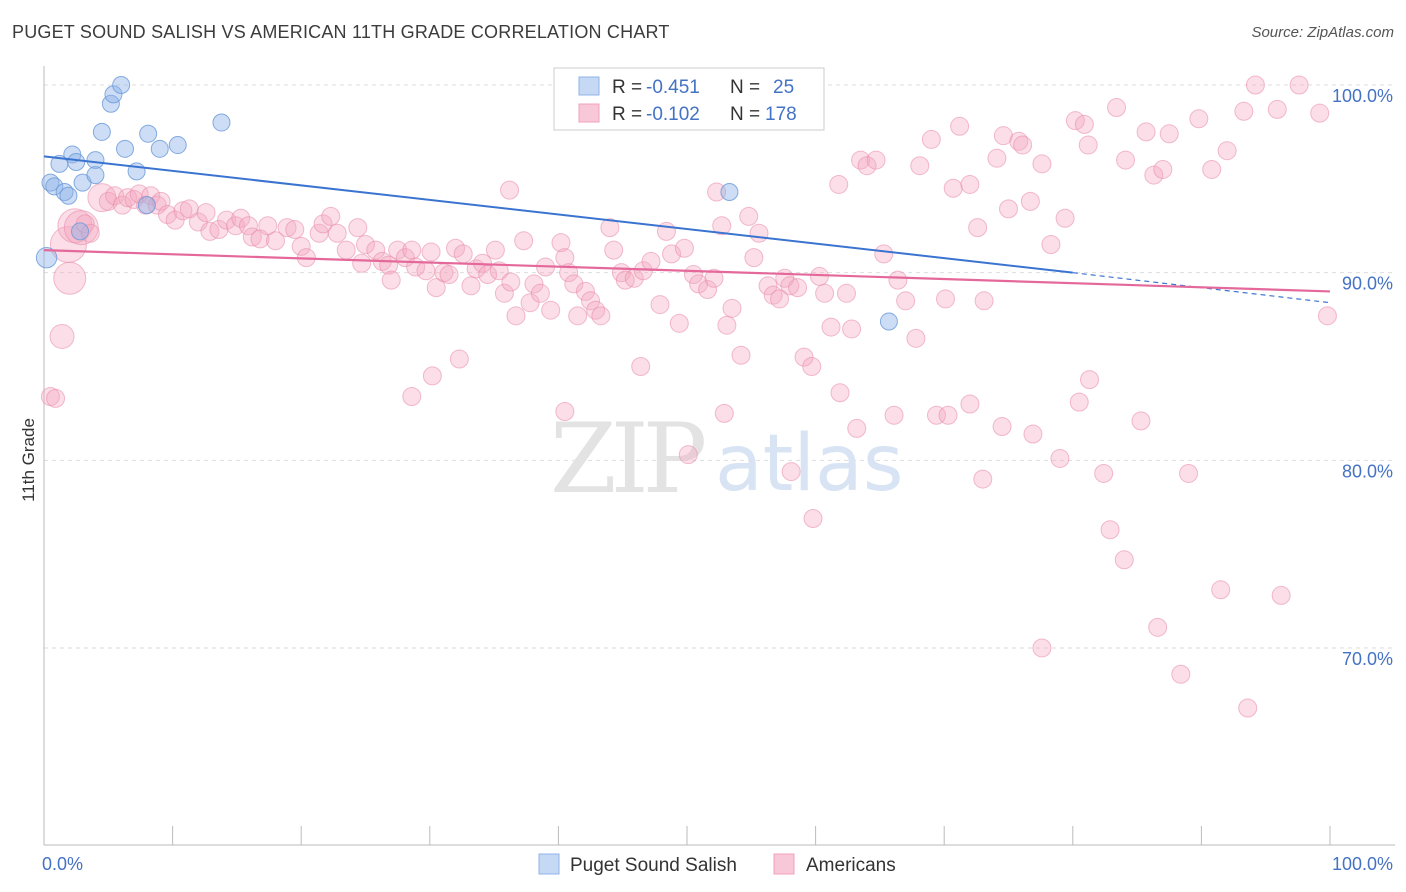  What do you see at coordinates (627, 114) in the screenshot?
I see `legend-r-label-2: R =` at bounding box center [627, 114].